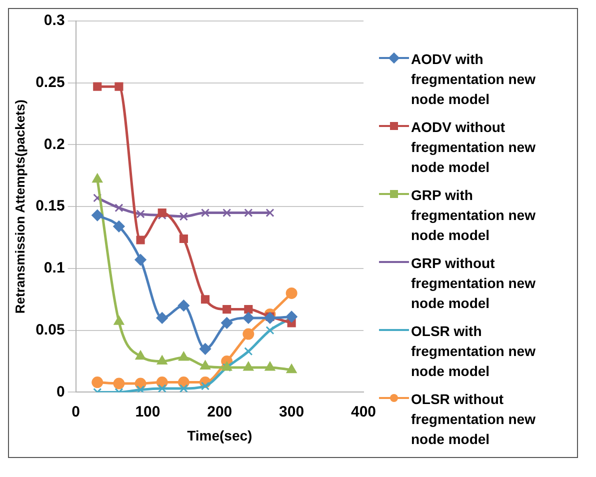 The width and height of the screenshot is (596, 477). What do you see at coordinates (473, 147) in the screenshot?
I see `legend-label: AODV without fregmentation new node model` at bounding box center [473, 147].